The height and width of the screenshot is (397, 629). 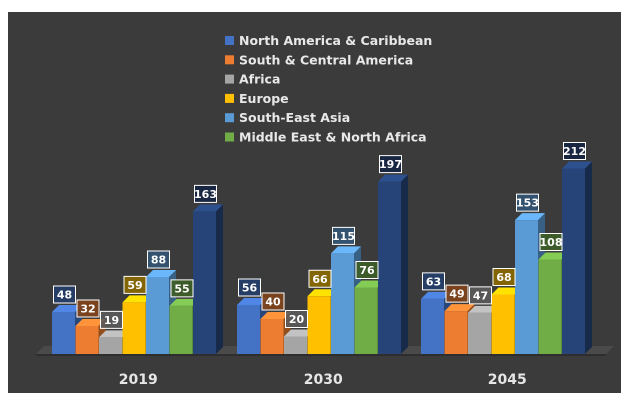 I want to click on svg-text: 47, so click(x=480, y=295).